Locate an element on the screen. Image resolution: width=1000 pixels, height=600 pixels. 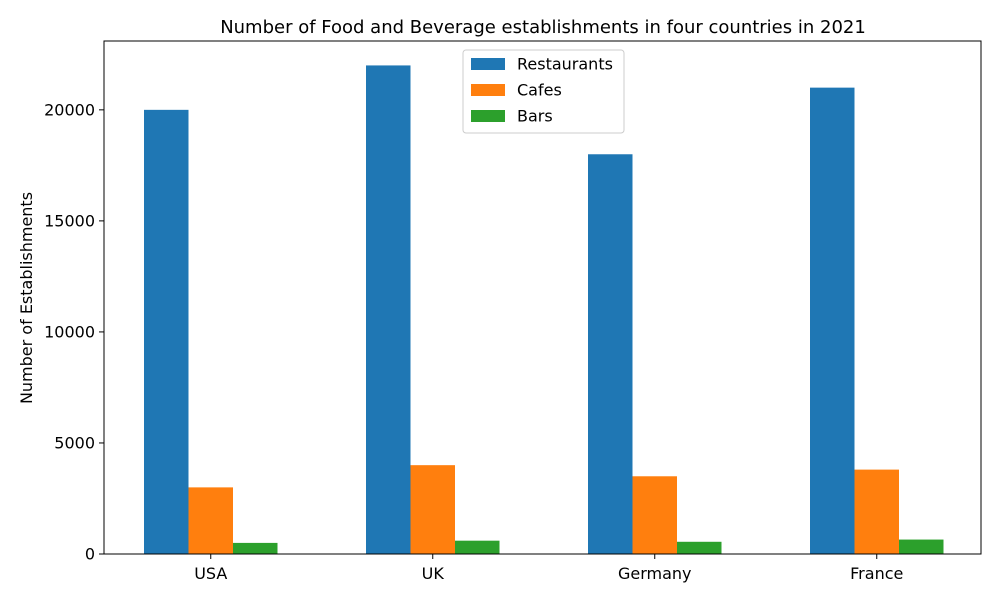
legend-label-bars: Bars is located at coordinates (535, 116).